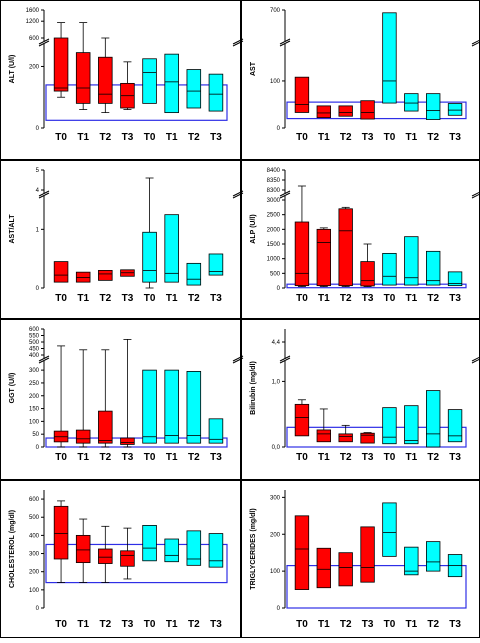 The image size is (480, 643). Describe the element at coordinates (275, 572) in the screenshot. I see `y-tick-label: 100` at that location.